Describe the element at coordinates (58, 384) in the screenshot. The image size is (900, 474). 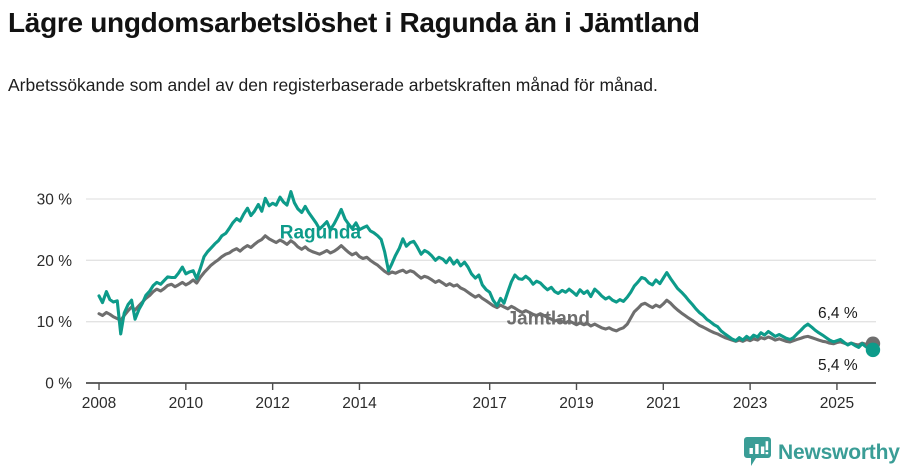
I see `y-axis-tick-label: 0 %` at that location.